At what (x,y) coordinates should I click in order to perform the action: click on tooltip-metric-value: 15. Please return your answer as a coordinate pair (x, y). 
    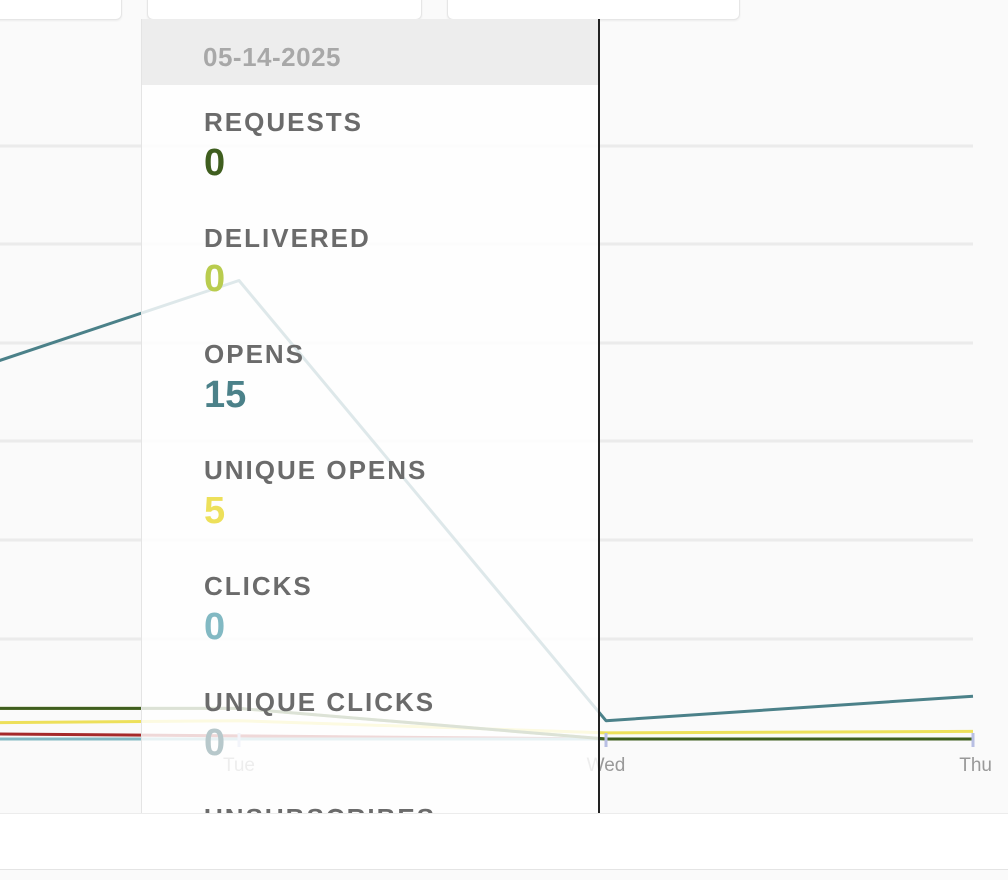
    Looking at the image, I should click on (225, 395).